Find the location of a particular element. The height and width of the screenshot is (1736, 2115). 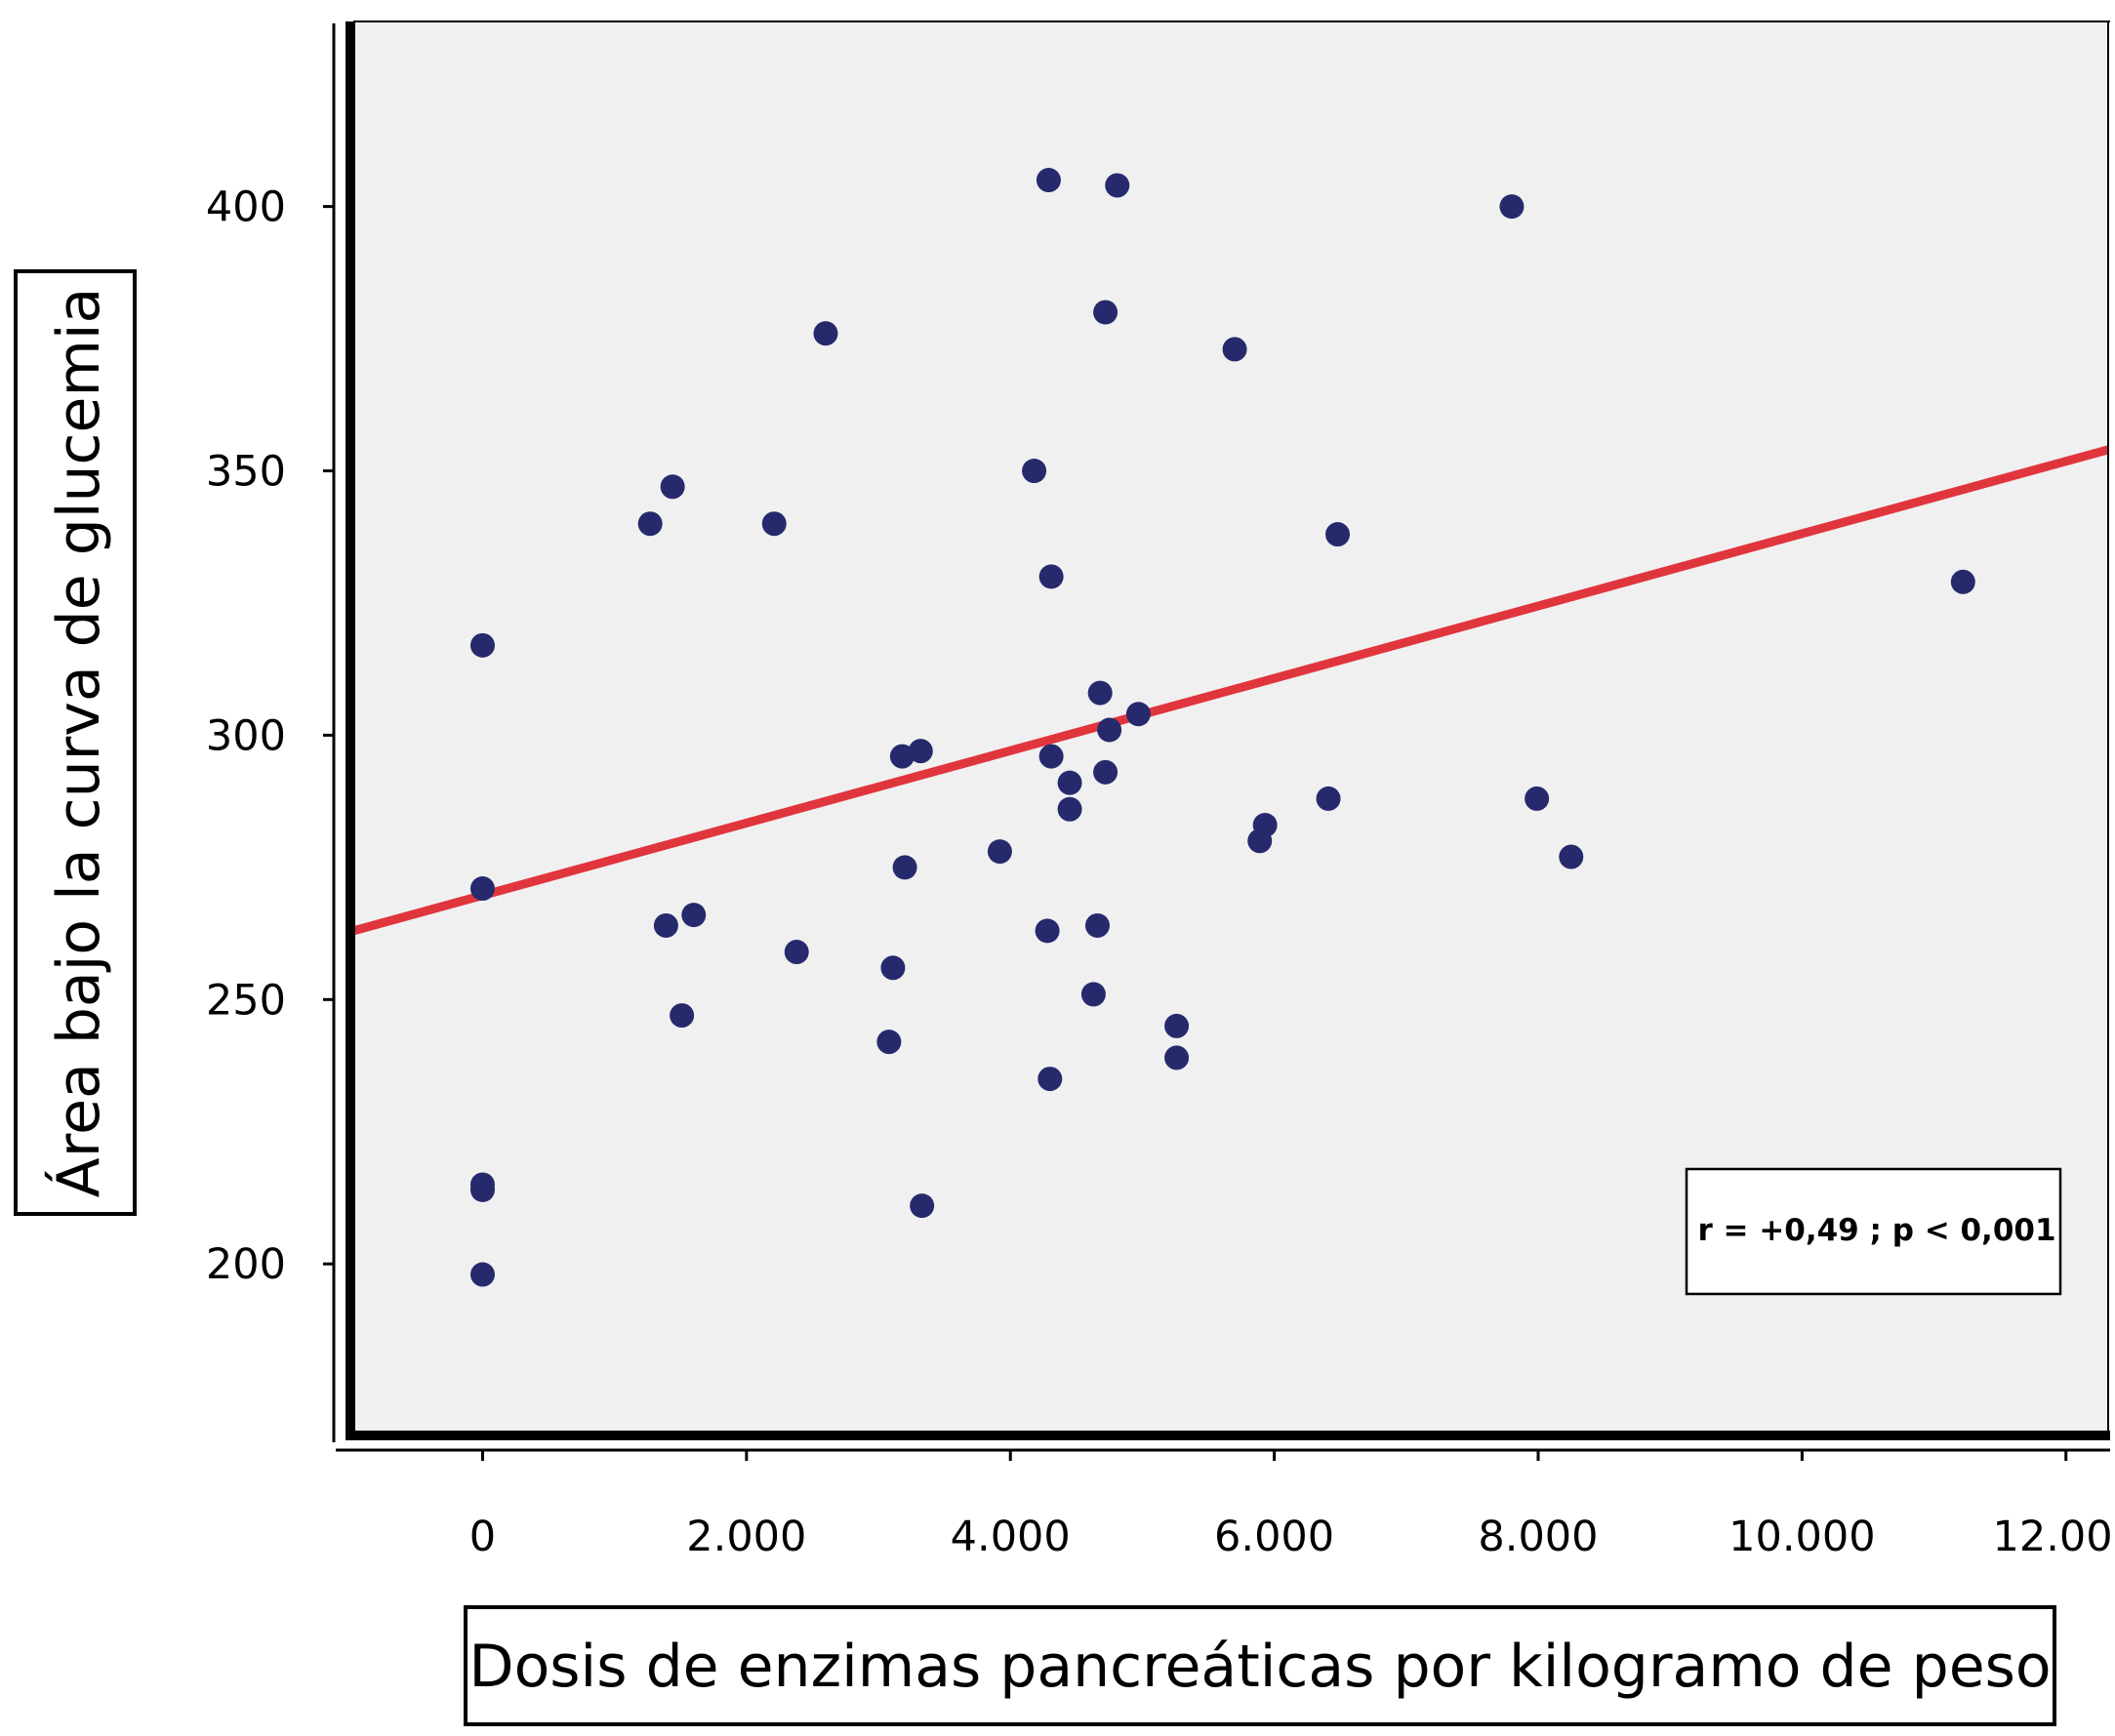

y-tick-label: 250 is located at coordinates (246, 1000).